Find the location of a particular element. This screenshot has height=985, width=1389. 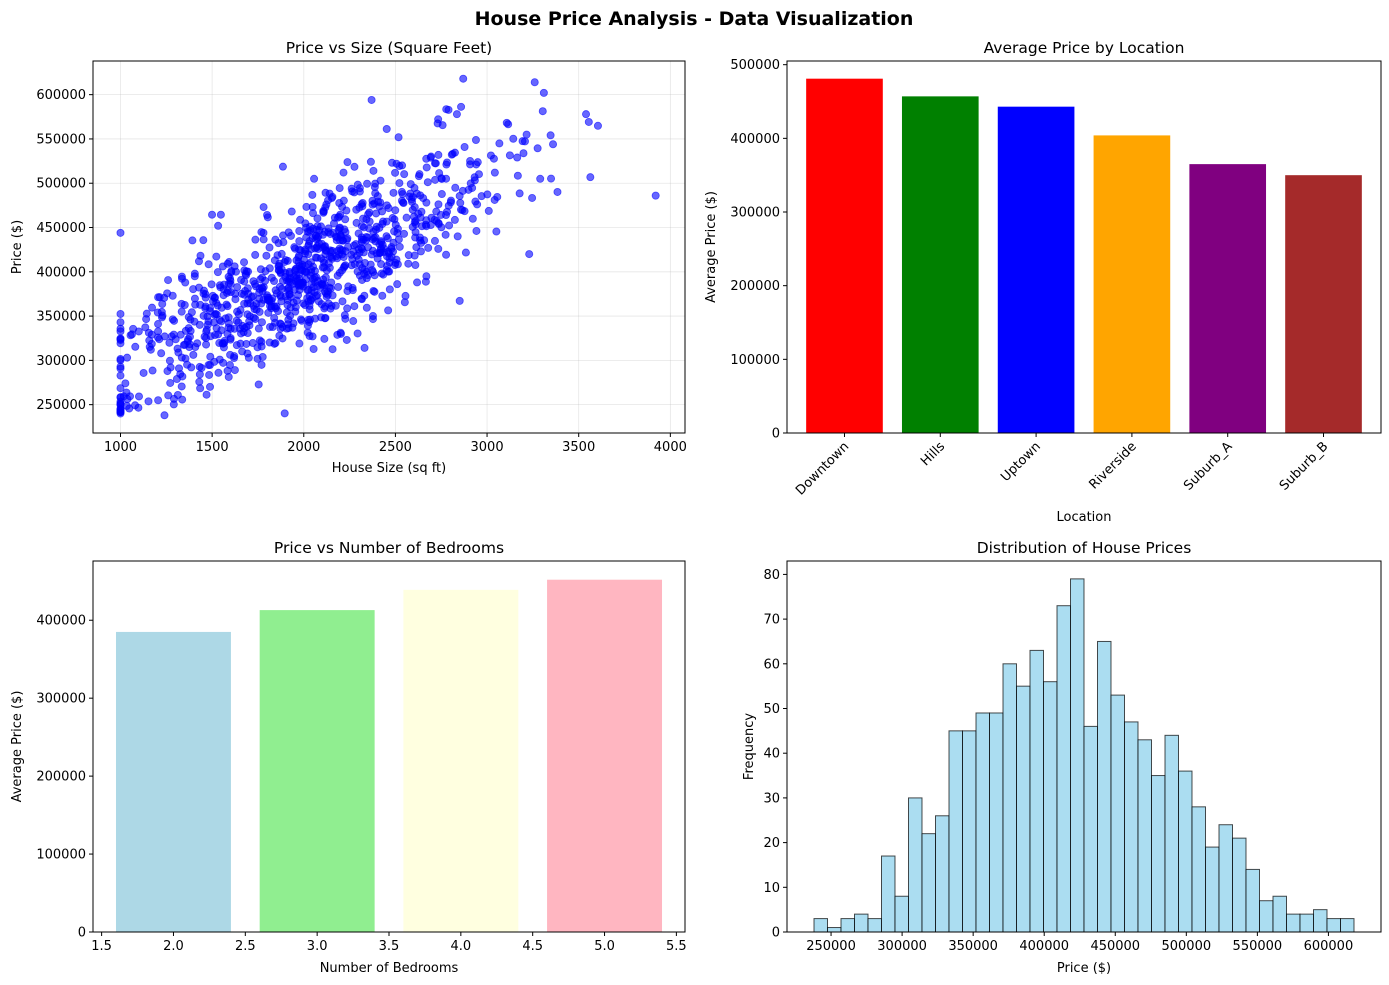

histogram-x-axis-label: Price ($) is located at coordinates (1084, 968).